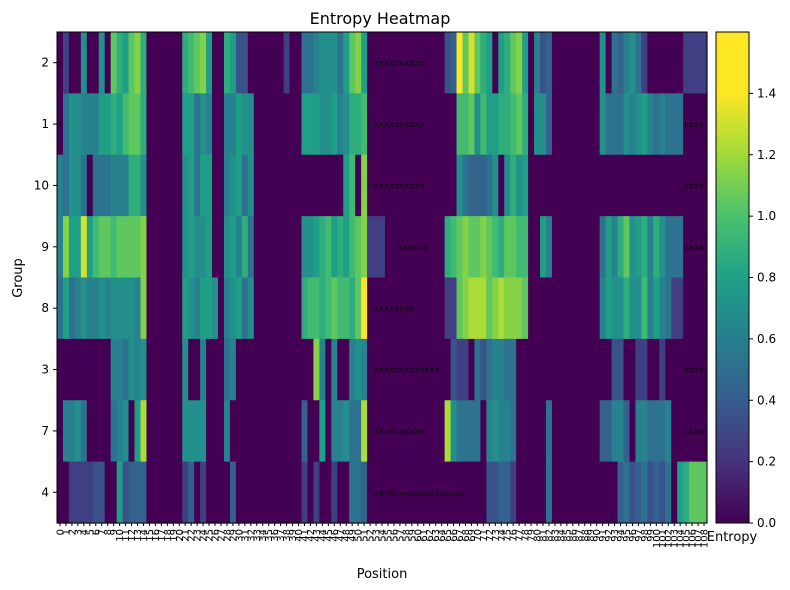 This screenshot has height=590, width=790. What do you see at coordinates (399, 185) in the screenshot?
I see `cell-annotation: xxxxxxxxxx` at bounding box center [399, 185].